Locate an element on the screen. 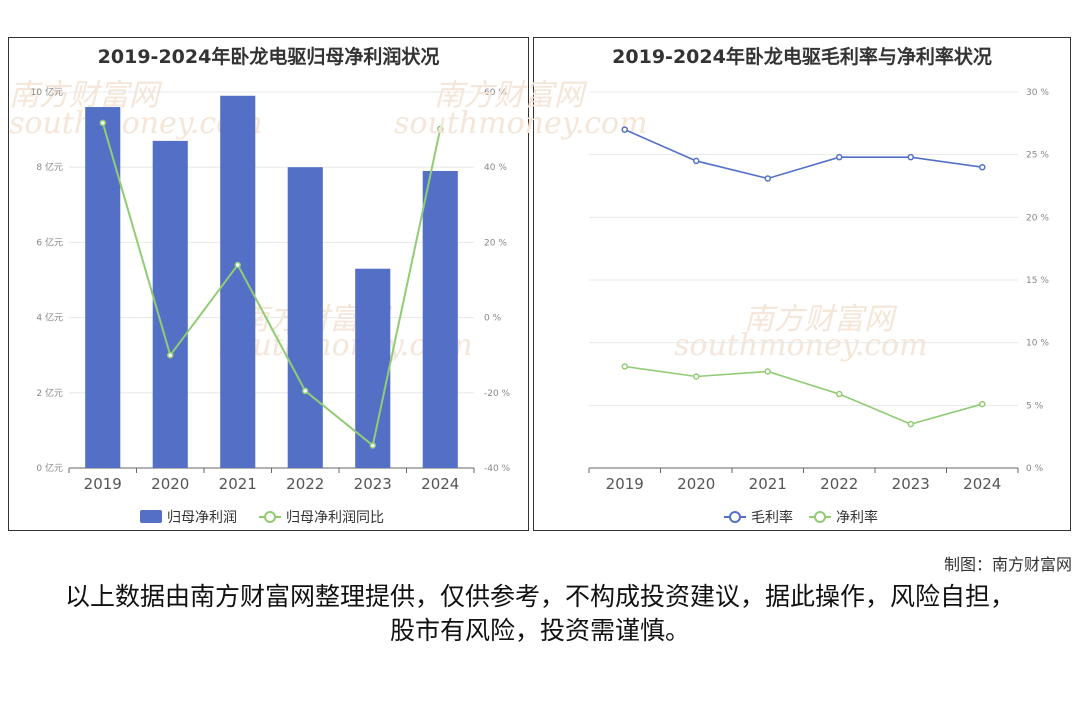 The height and width of the screenshot is (720, 1080). y2-tick-label: 60 % is located at coordinates (495, 93).